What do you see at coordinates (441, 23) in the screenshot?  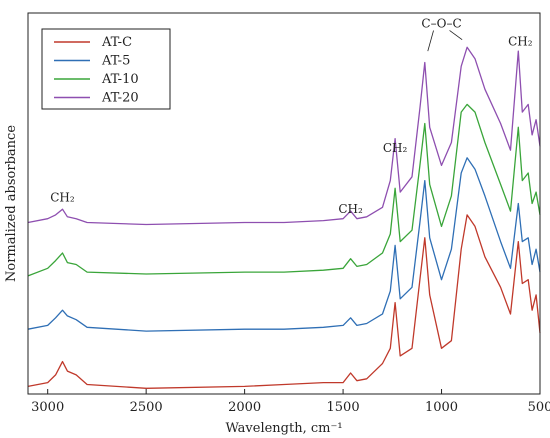 I see `annotation-3: C–O–C` at bounding box center [441, 23].